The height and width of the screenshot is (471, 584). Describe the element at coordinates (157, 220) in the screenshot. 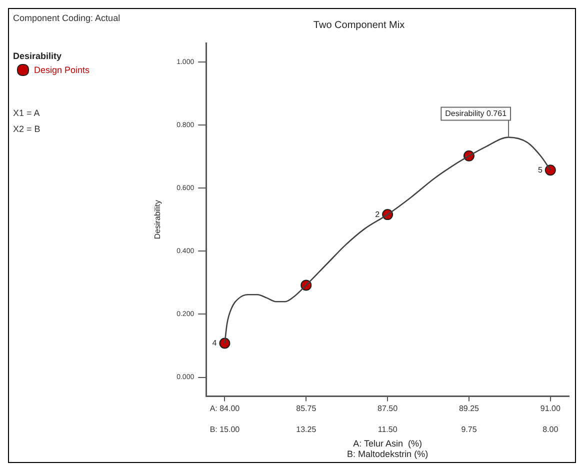

I see `y-axis-title: Desirability` at that location.